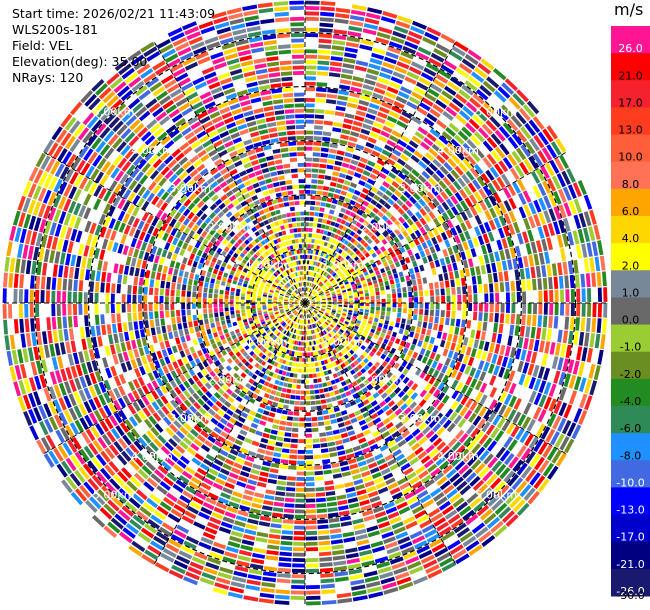 The width and height of the screenshot is (650, 610). I want to click on nrays-text: NRays: 120, so click(48, 77).